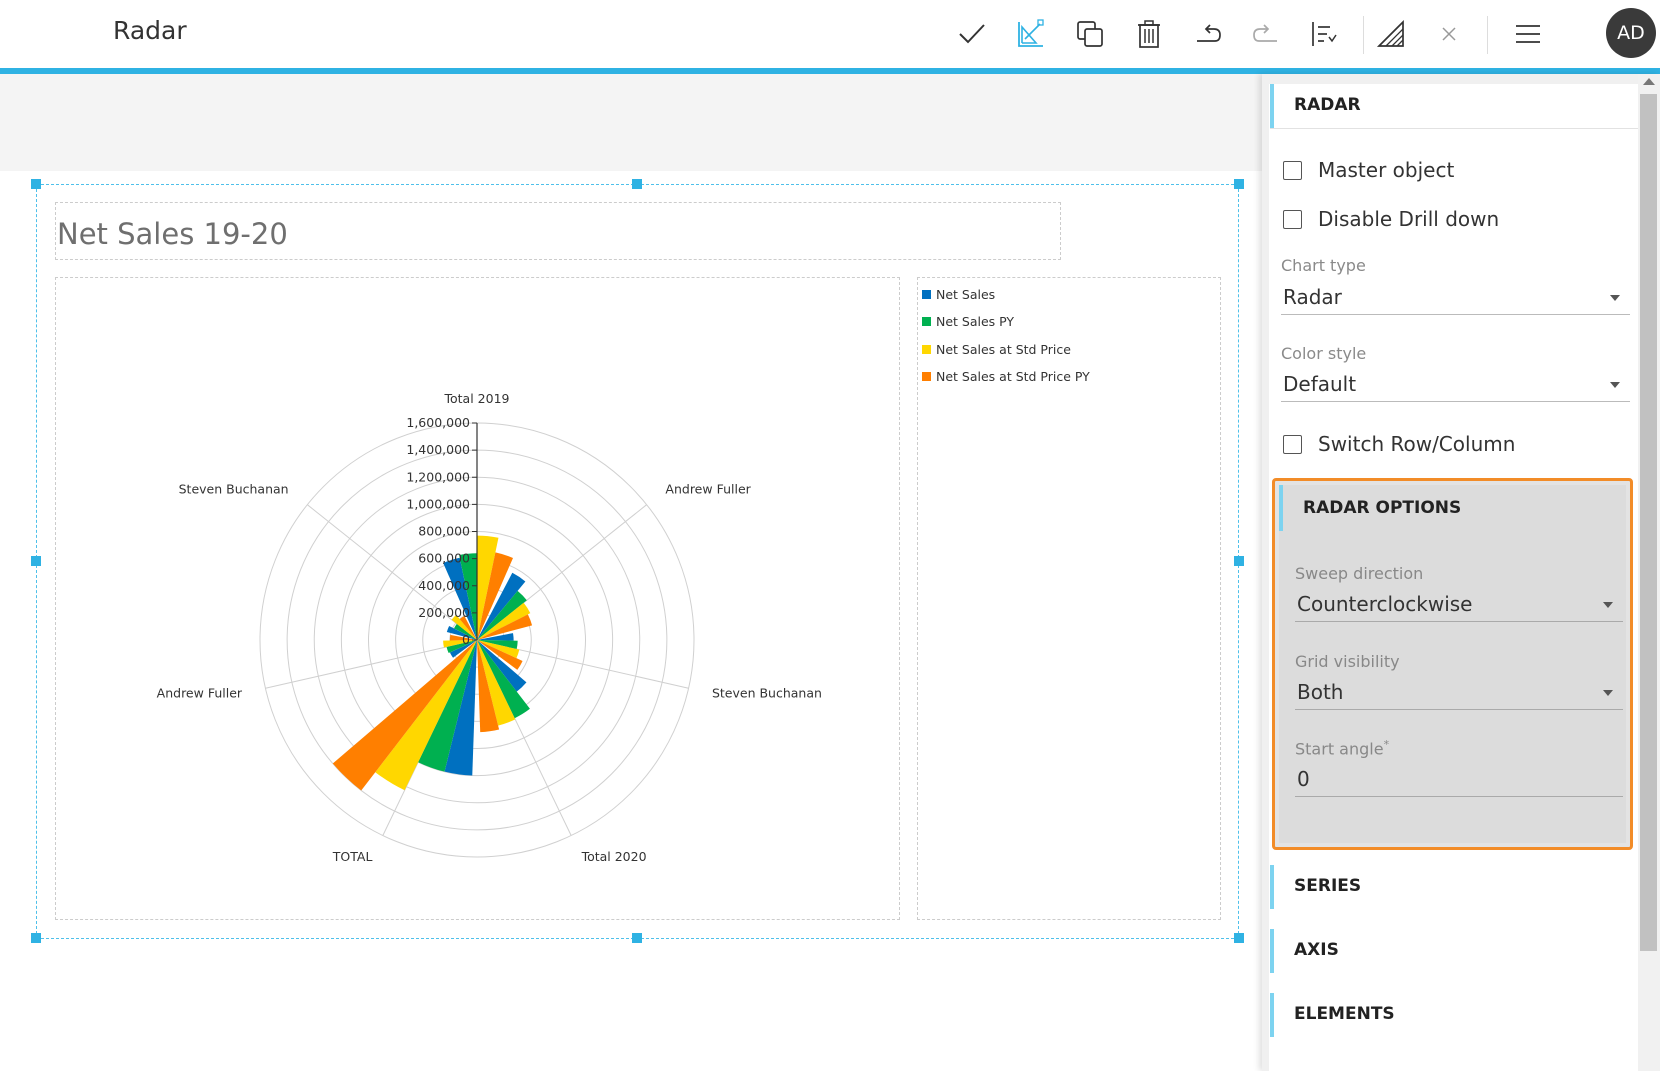 This screenshot has width=1660, height=1071. What do you see at coordinates (767, 693) in the screenshot?
I see `category-label: Steven Buchanan` at bounding box center [767, 693].